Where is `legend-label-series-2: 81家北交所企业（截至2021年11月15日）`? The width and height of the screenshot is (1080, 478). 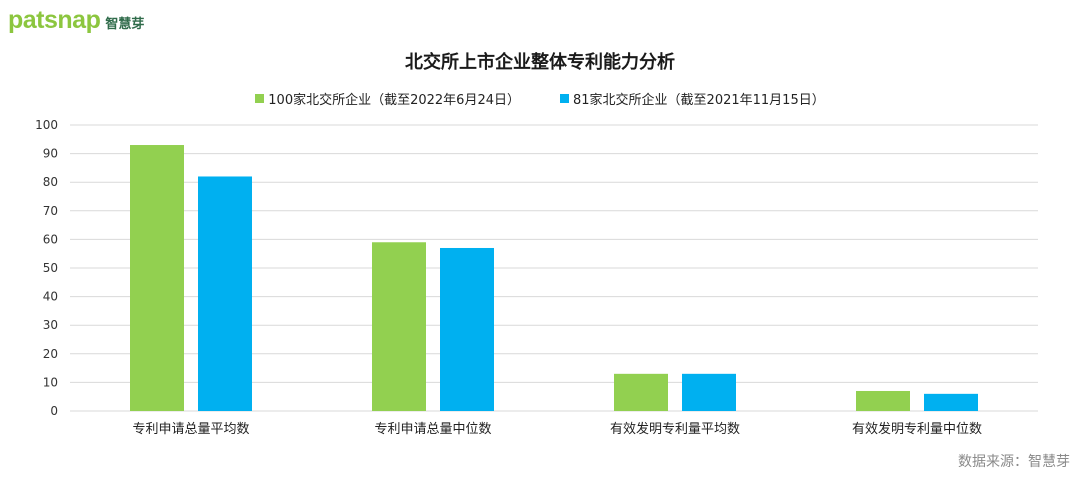 legend-label-series-2: 81家北交所企业（截至2021年11月15日） is located at coordinates (699, 100).